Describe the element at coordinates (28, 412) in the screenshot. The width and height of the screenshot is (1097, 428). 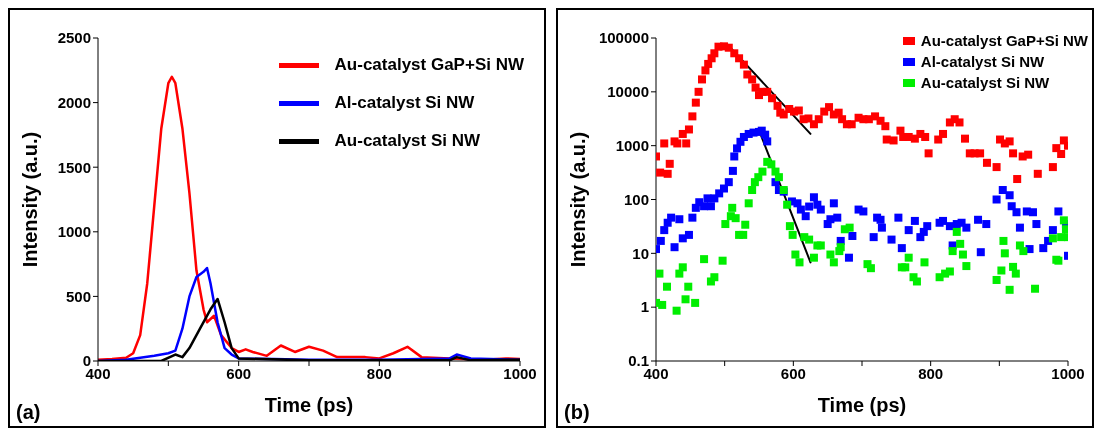
I see `text: (a)` at that location.